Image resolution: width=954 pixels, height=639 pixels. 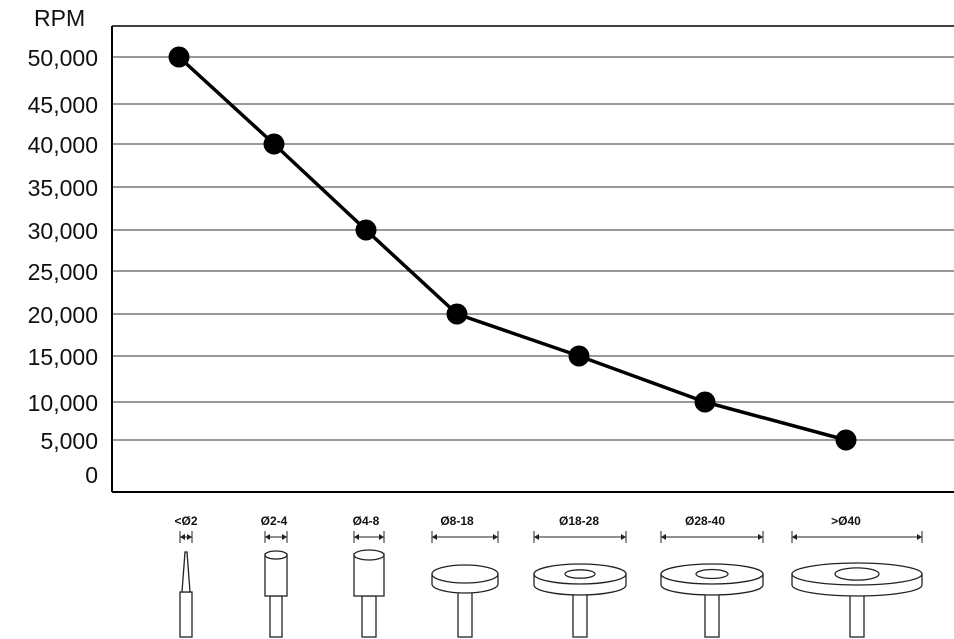 I want to click on y-tick-label: 35,000, so click(x=63, y=188).